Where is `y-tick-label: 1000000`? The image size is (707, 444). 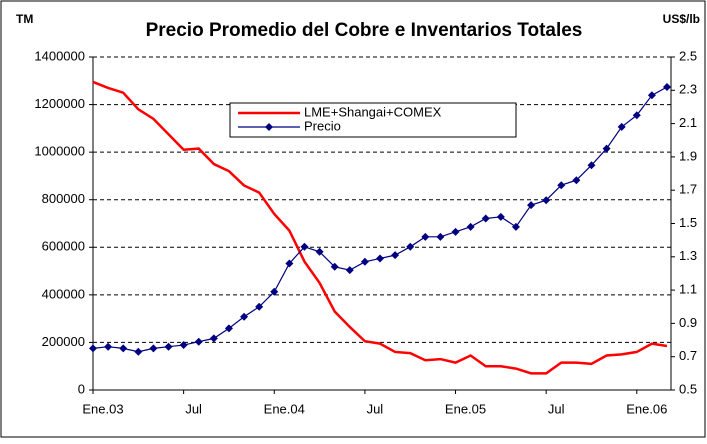
y-tick-label: 1000000 is located at coordinates (59, 151).